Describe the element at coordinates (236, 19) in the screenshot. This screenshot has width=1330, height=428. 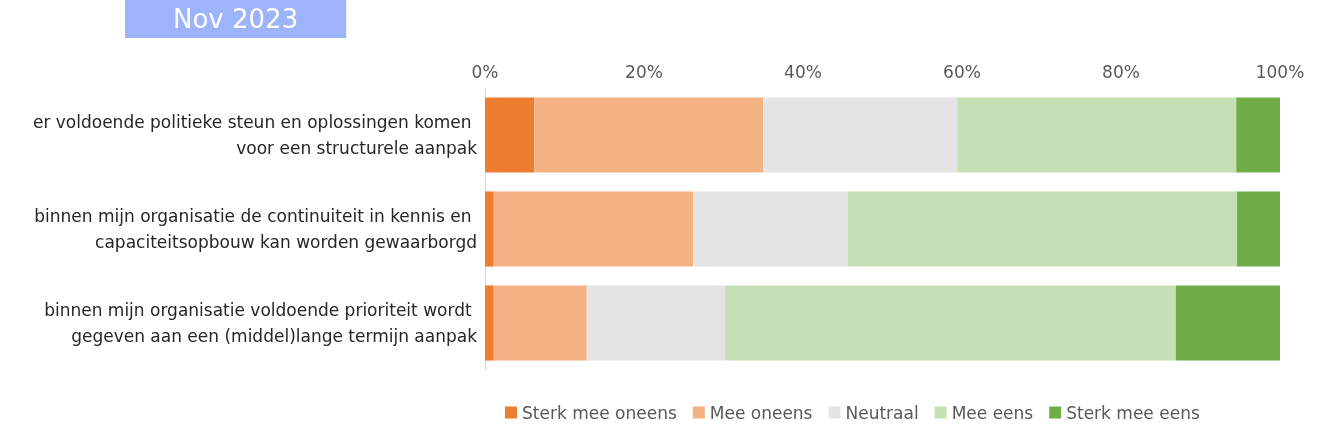
I see `text: Nov 2023` at that location.